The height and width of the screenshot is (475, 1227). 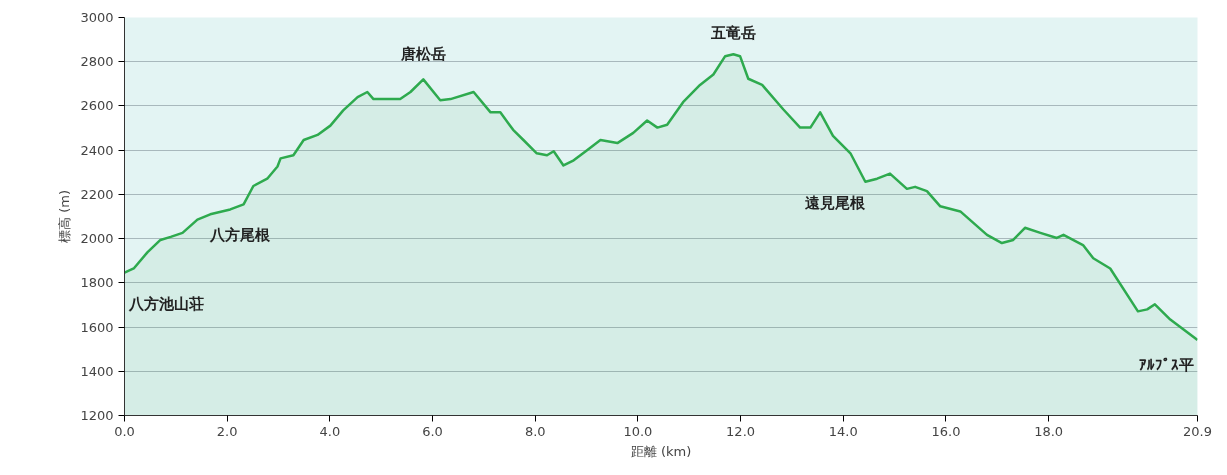 What do you see at coordinates (124, 431) in the screenshot?
I see `x-tick-label: 0.0` at bounding box center [124, 431].